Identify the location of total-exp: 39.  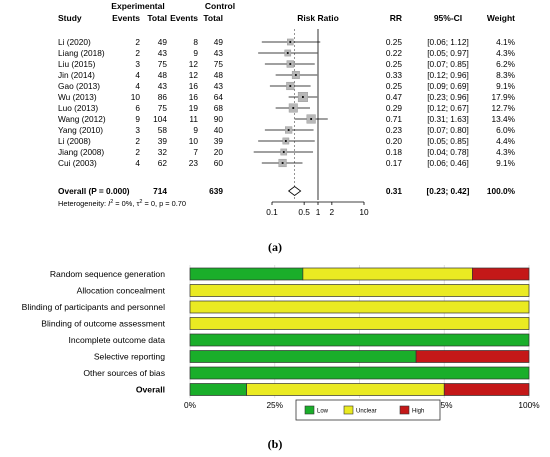
(163, 141).